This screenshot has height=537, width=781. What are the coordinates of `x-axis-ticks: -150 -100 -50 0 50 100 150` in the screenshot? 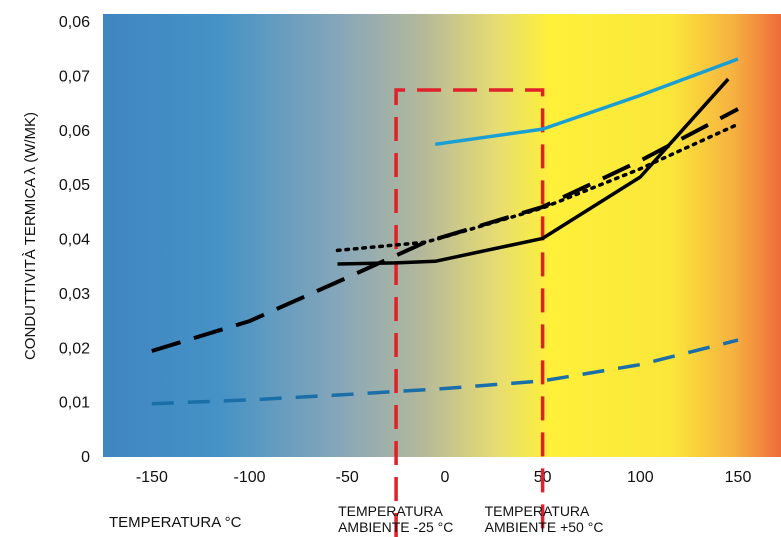 It's located at (444, 477).